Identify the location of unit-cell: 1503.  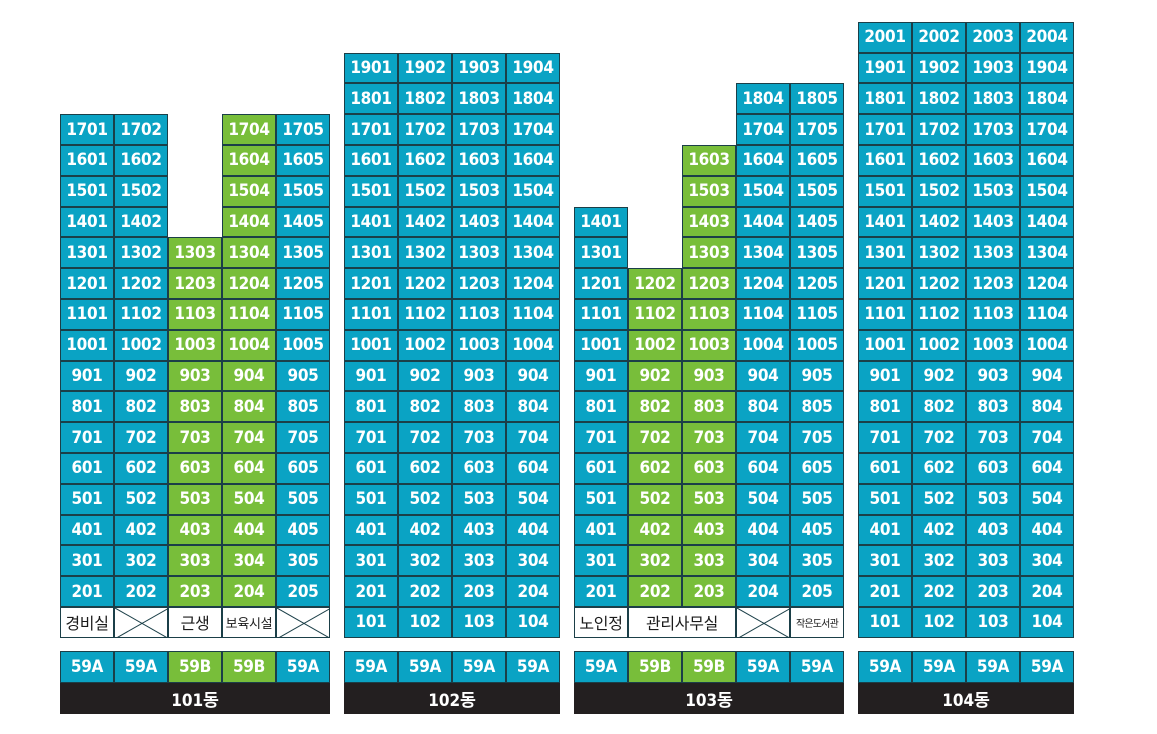
(993, 191).